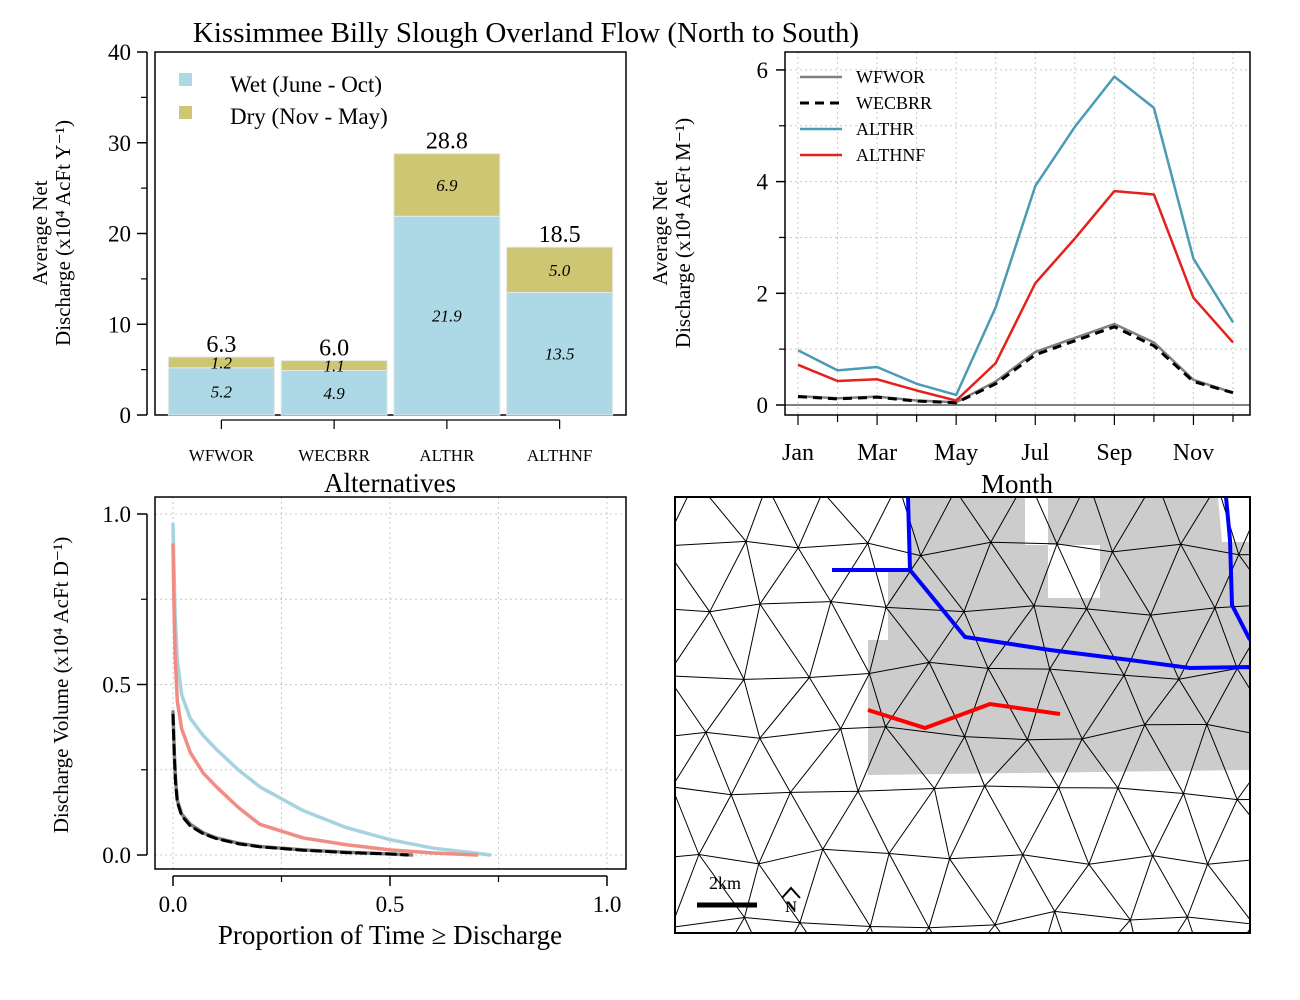 Image resolution: width=1300 pixels, height=1000 pixels. I want to click on line-x-axis-title: Month, so click(1017, 484).